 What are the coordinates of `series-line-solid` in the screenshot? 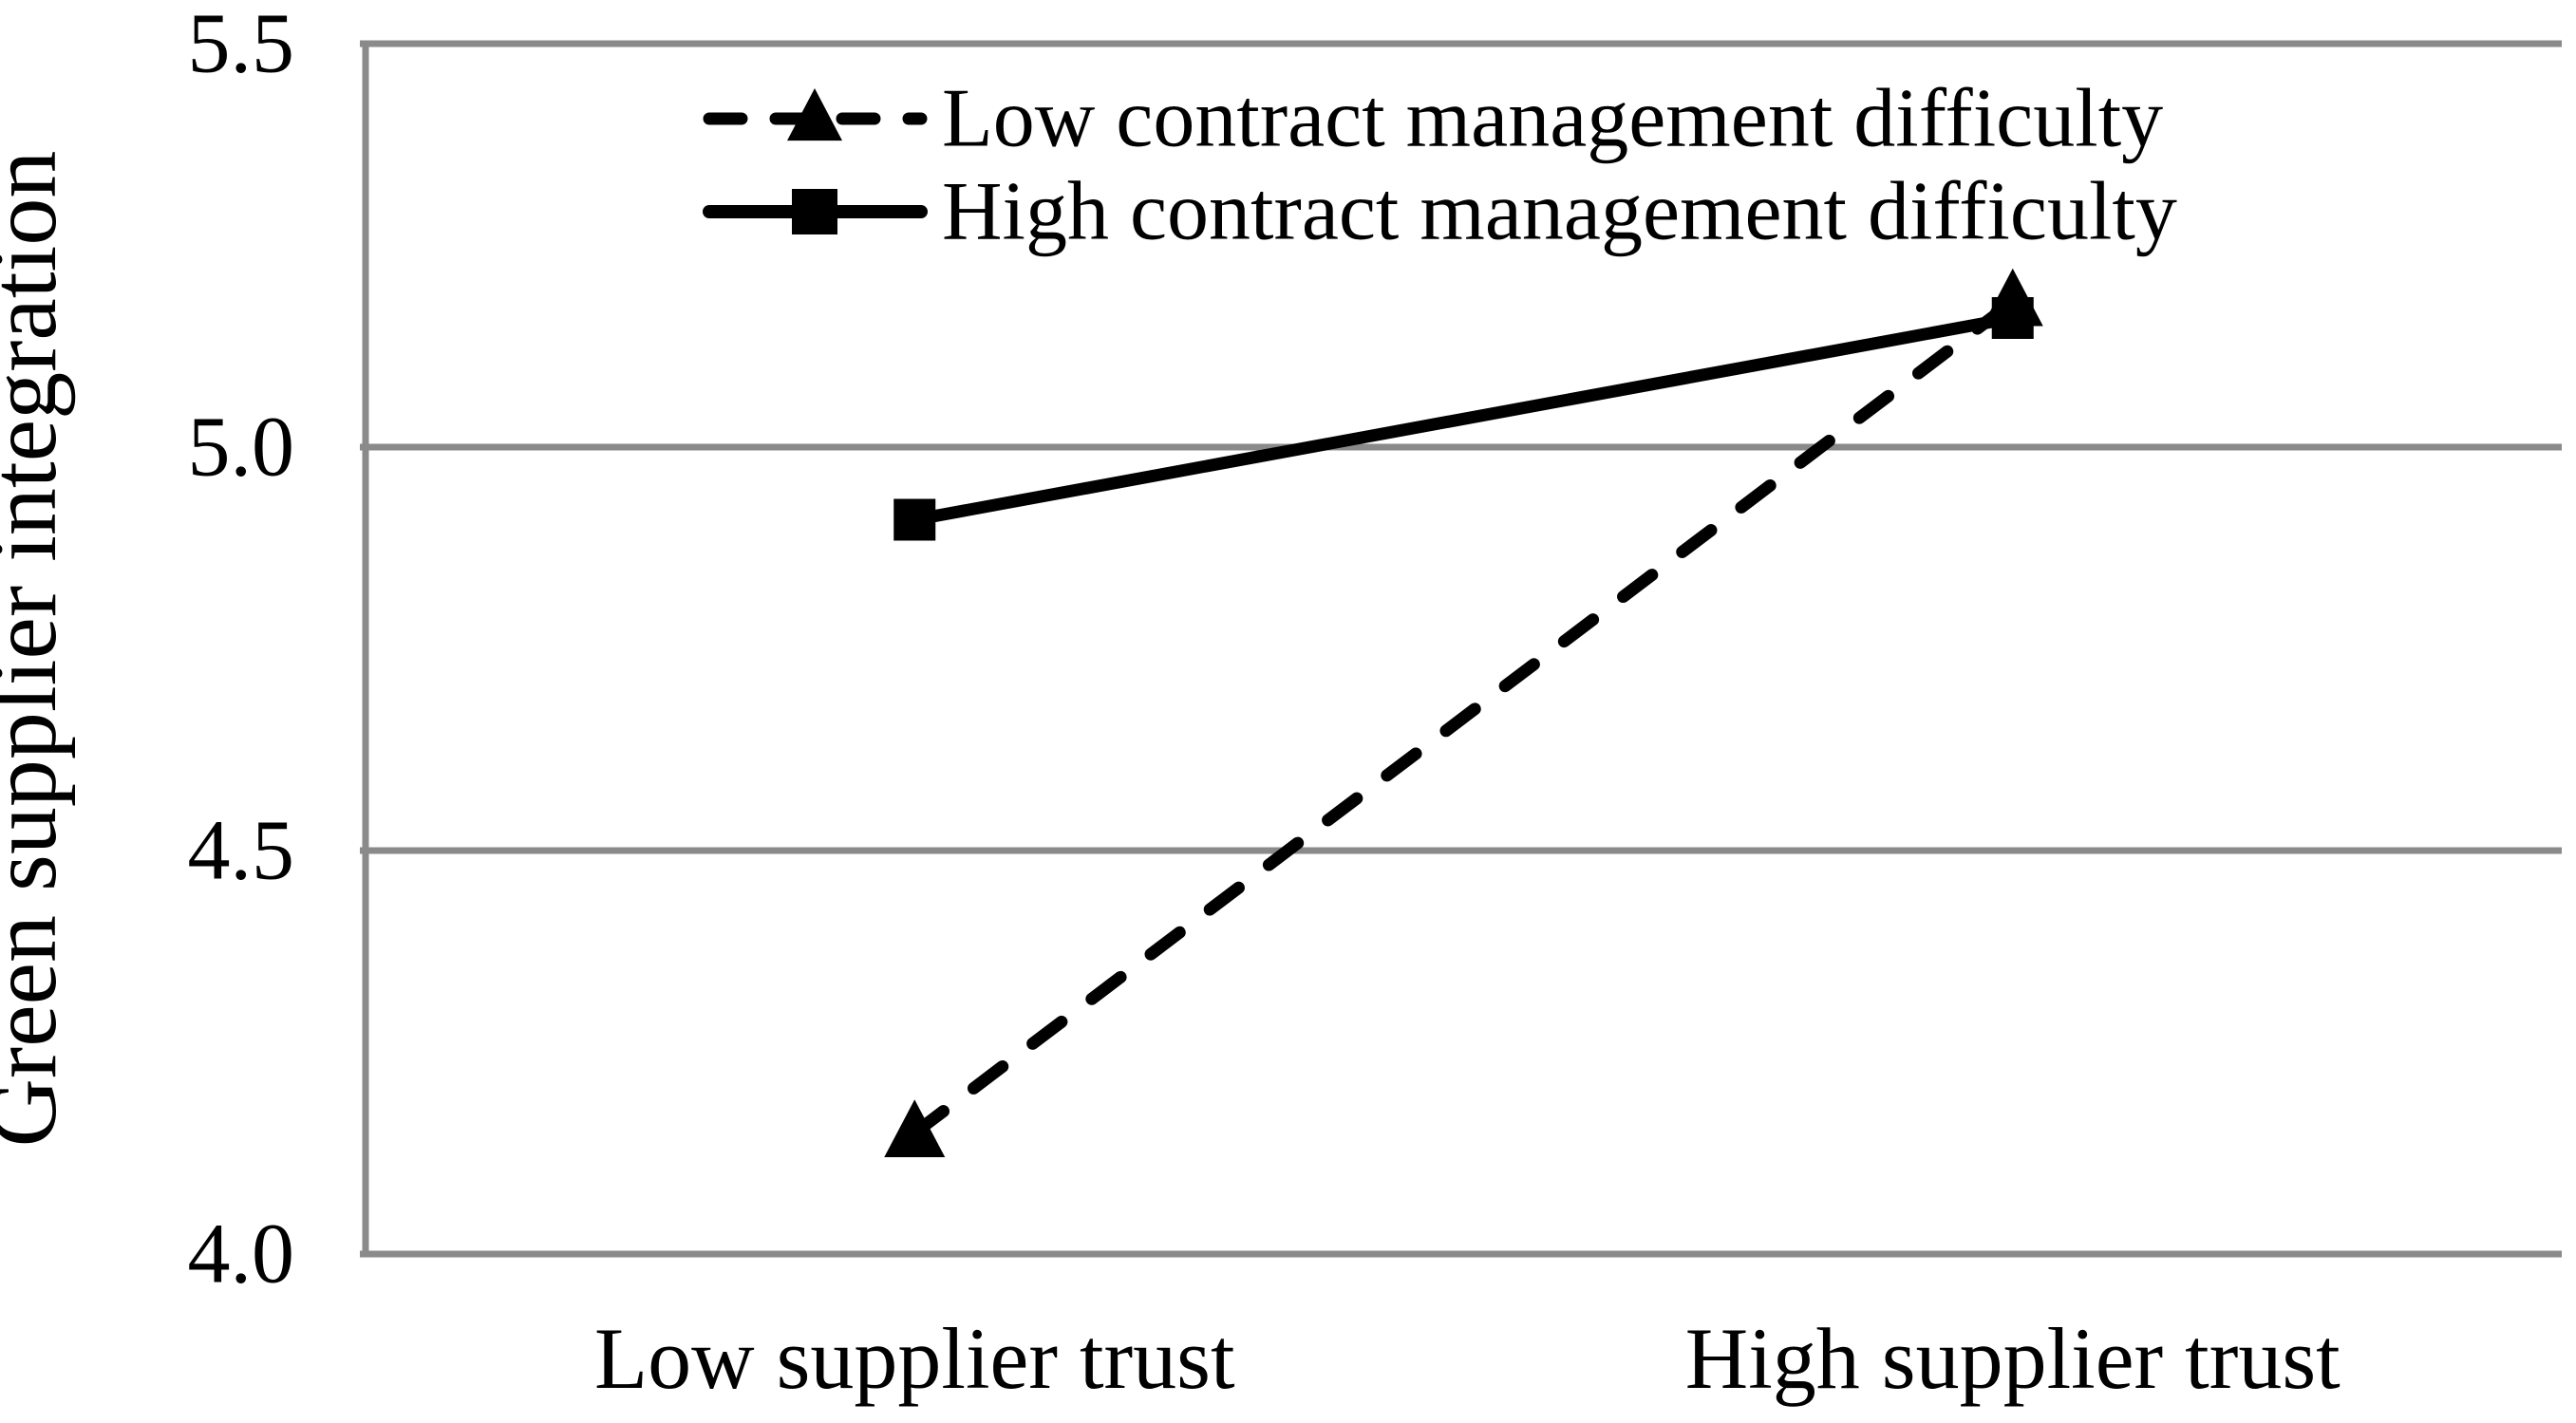 It's located at (1464, 418).